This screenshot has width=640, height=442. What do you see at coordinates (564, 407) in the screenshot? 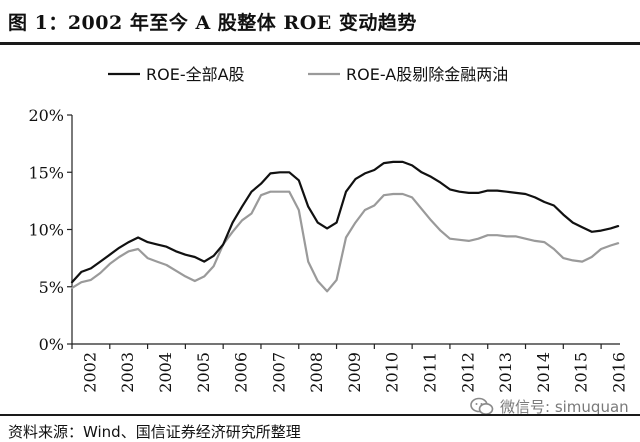
I see `watermark-text: 微信号: simuquan` at bounding box center [564, 407].